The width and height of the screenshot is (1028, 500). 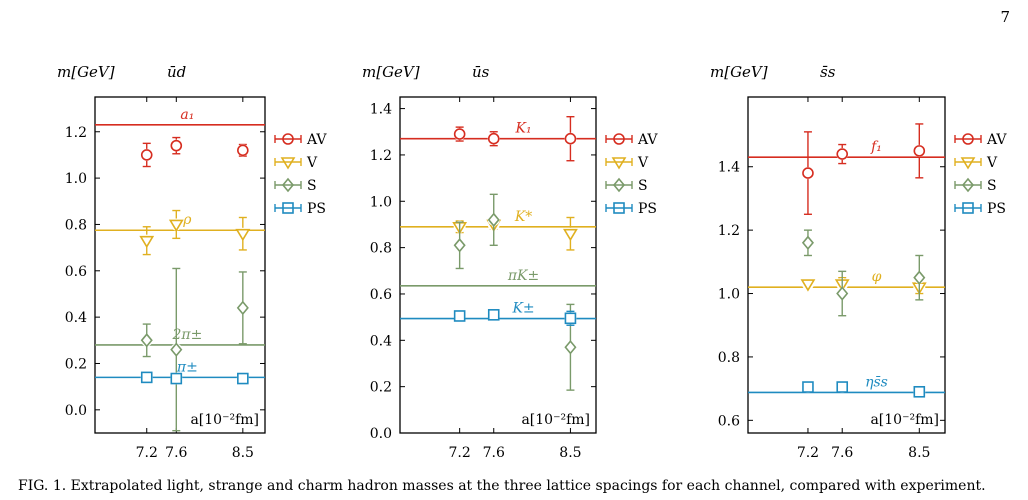 What do you see at coordinates (187, 115) in the screenshot?
I see `reference-line-label: a₁` at bounding box center [187, 115].